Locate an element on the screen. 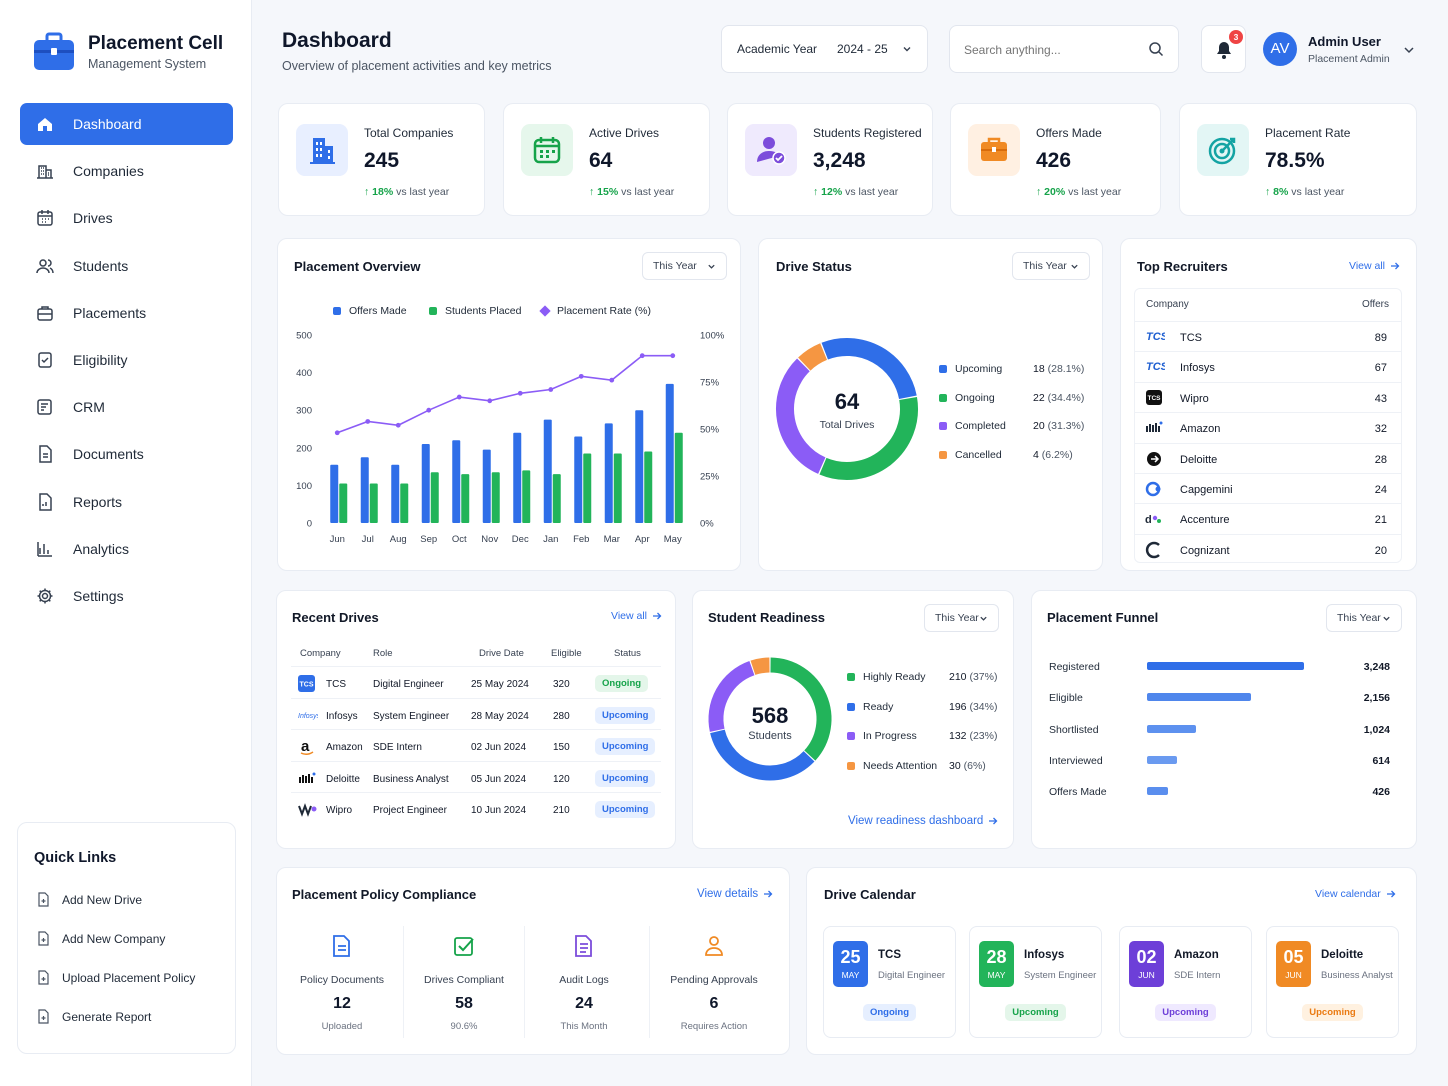 The width and height of the screenshot is (1448, 1086). user-menu-chevron-icon is located at coordinates (1409, 51).